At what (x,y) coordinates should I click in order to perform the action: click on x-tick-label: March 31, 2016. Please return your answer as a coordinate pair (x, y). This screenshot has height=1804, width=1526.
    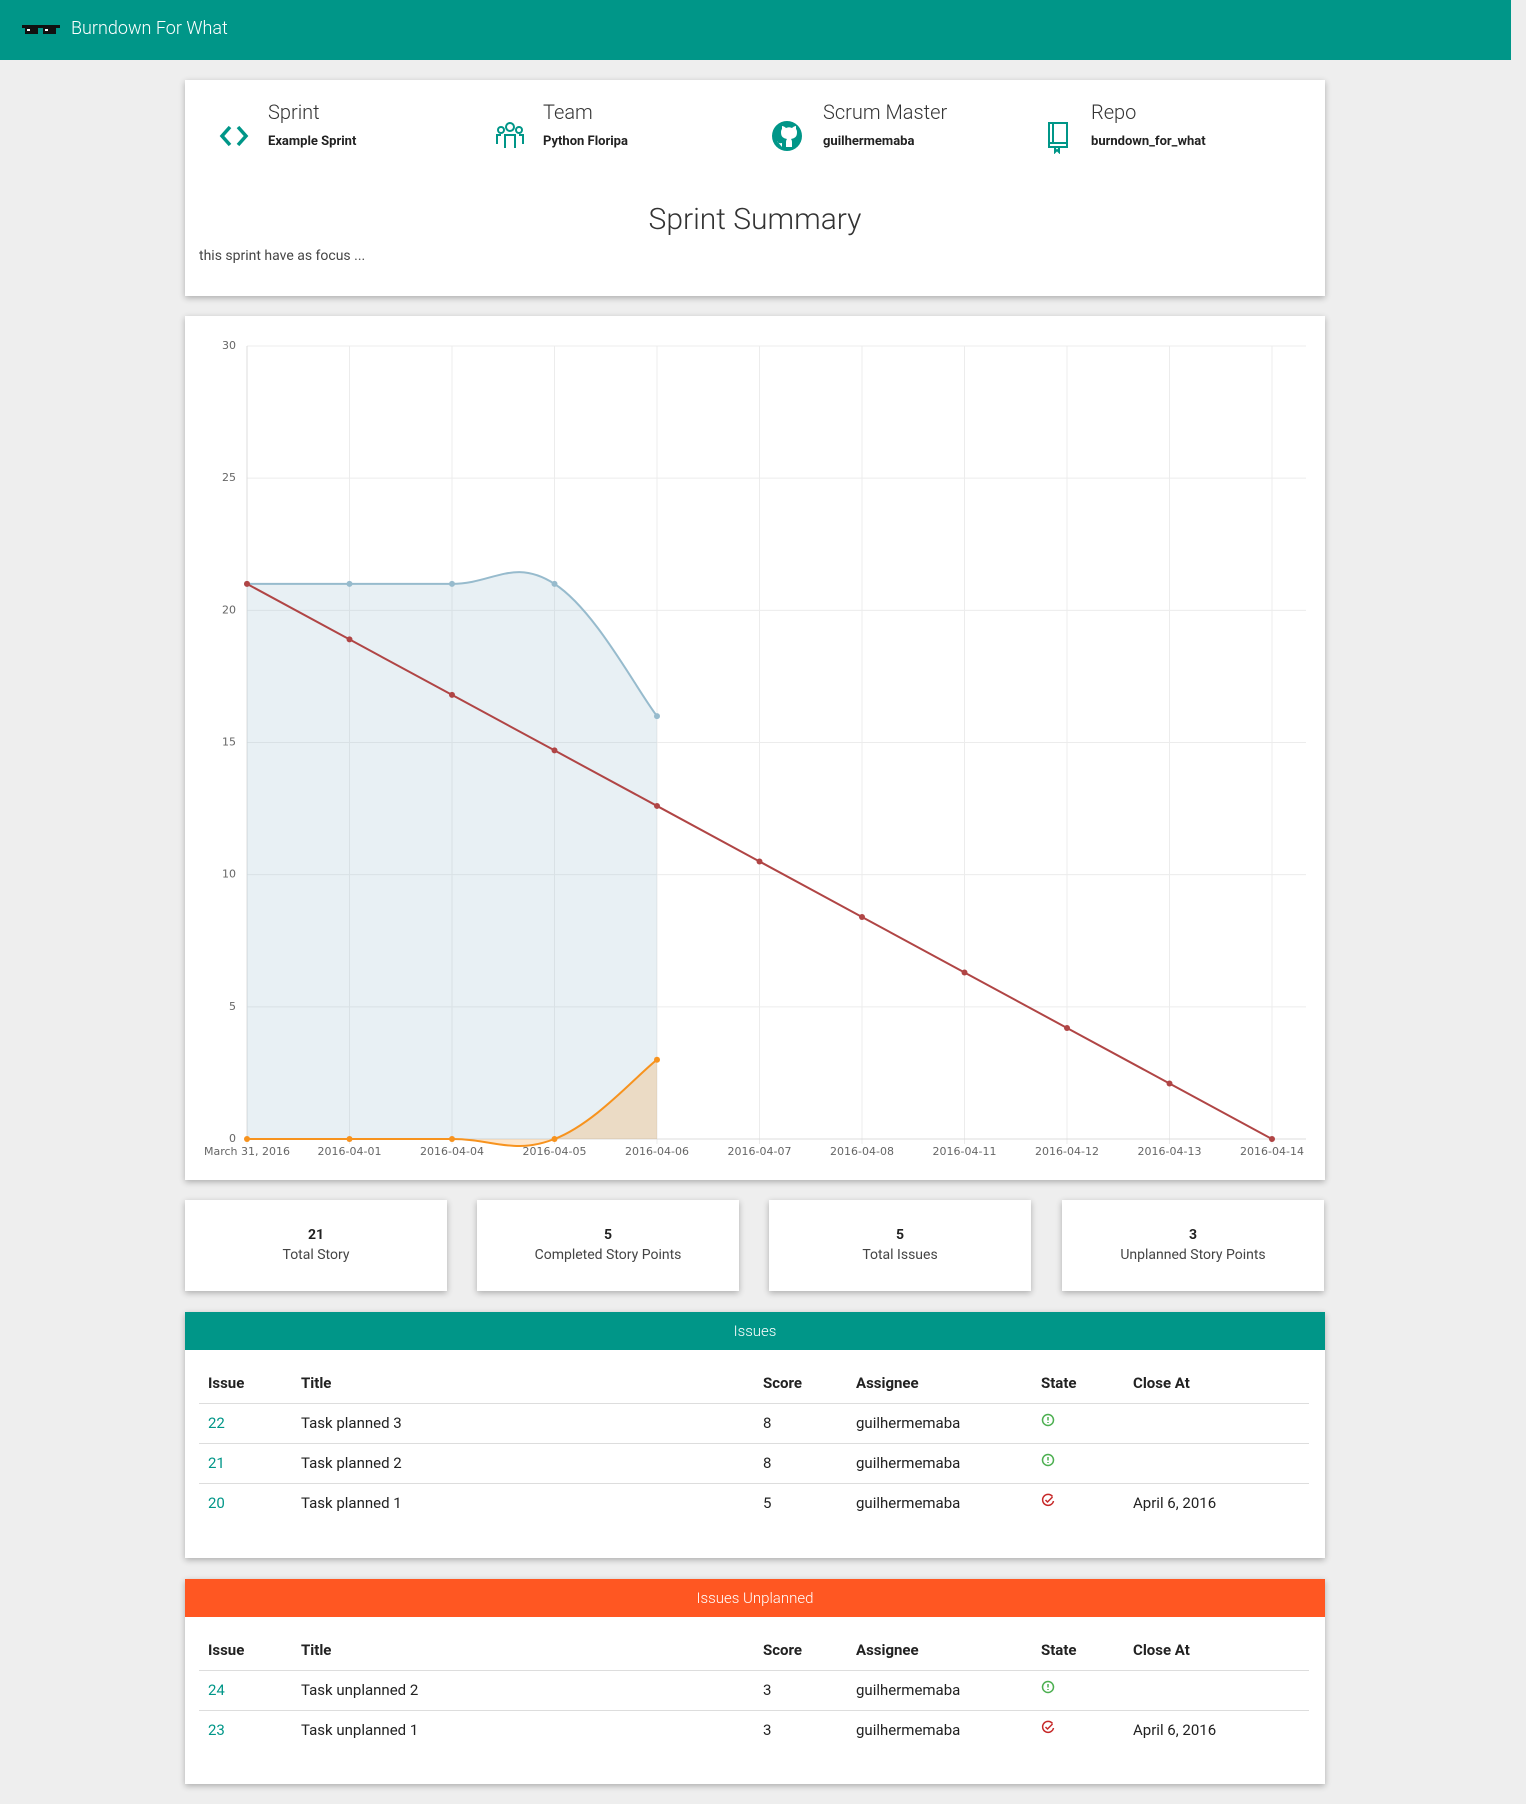
    Looking at the image, I should click on (247, 1151).